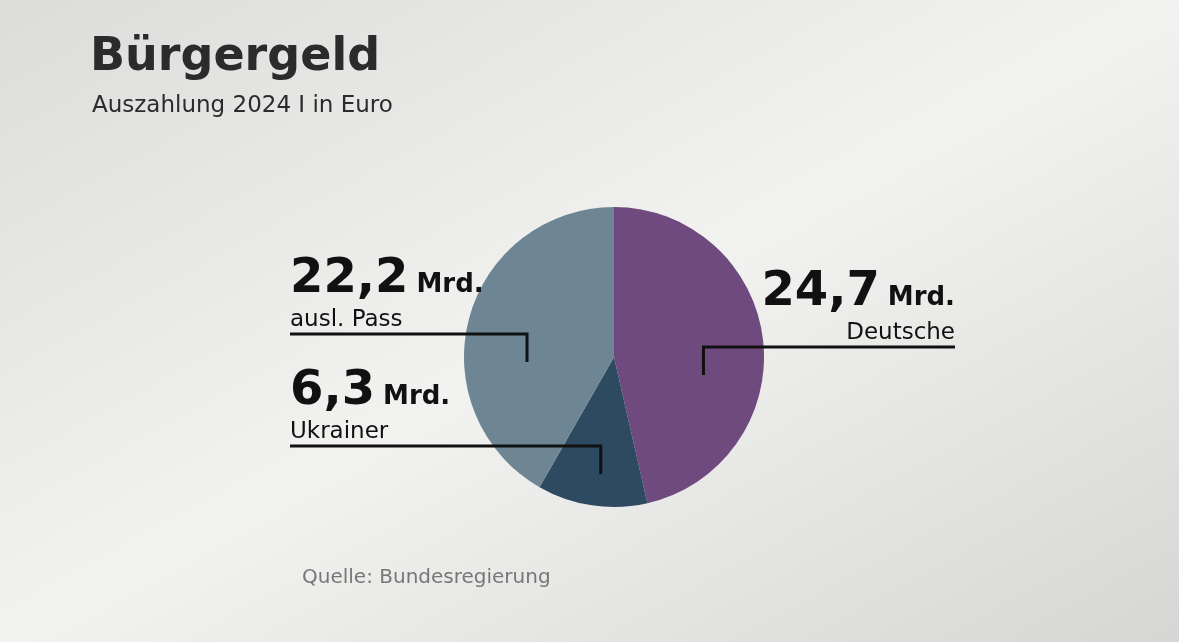 The image size is (1179, 642). Describe the element at coordinates (339, 430) in the screenshot. I see `slice-label: Ukrainer` at that location.